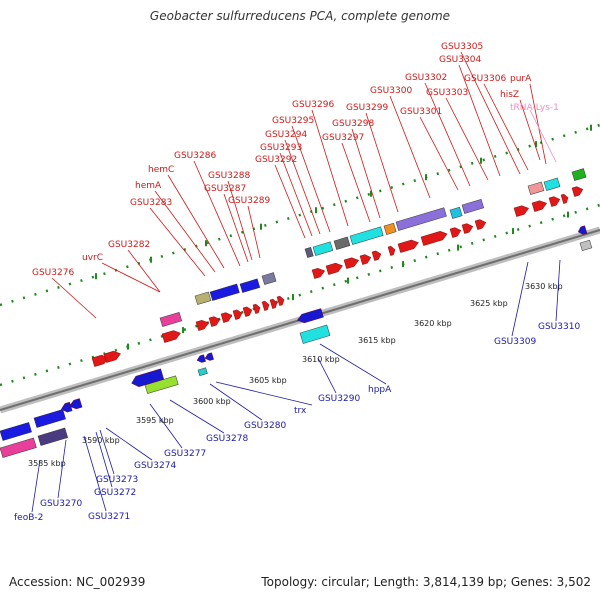  I want to click on gene-label-gsu3272: GSU3272, so click(115, 493).